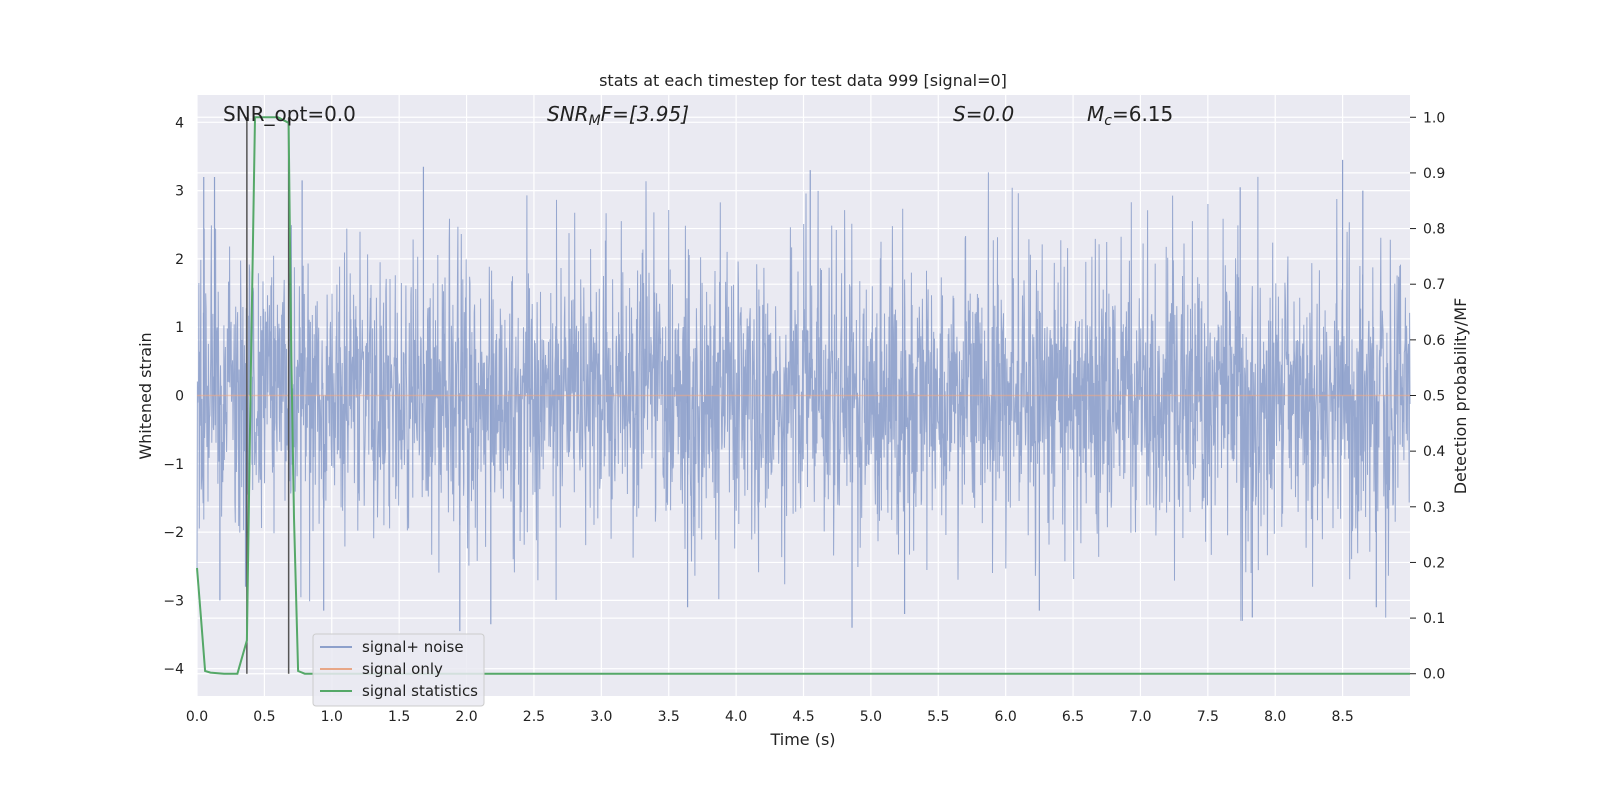  I want to click on x-tick-label: 7.0, so click(1140, 717).